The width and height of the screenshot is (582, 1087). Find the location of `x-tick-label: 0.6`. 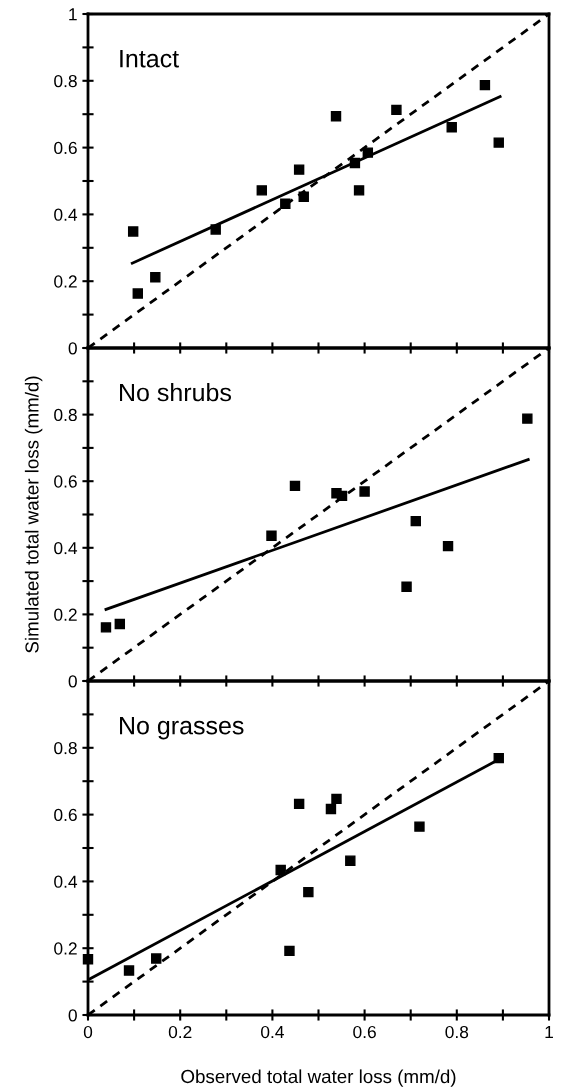

x-tick-label: 0.6 is located at coordinates (364, 1032).